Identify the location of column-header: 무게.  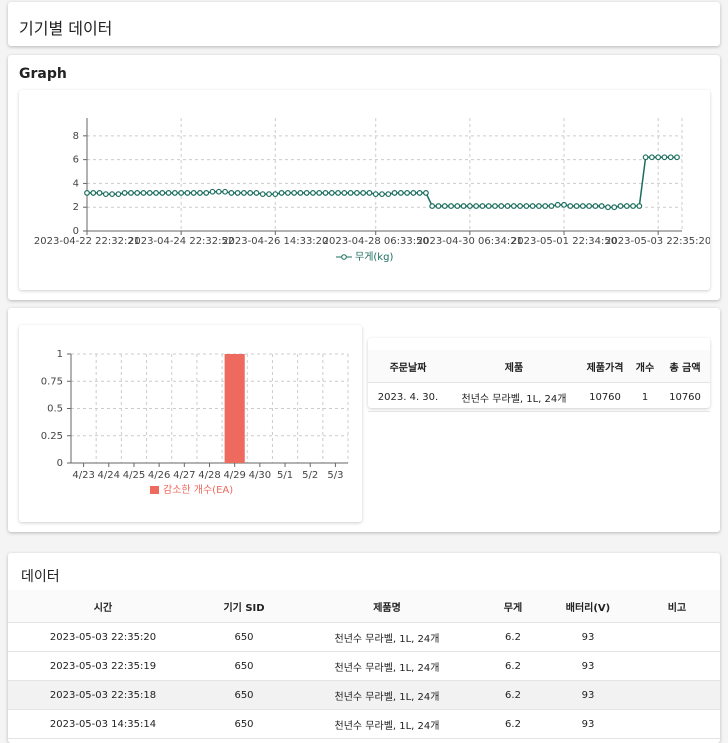
(513, 606).